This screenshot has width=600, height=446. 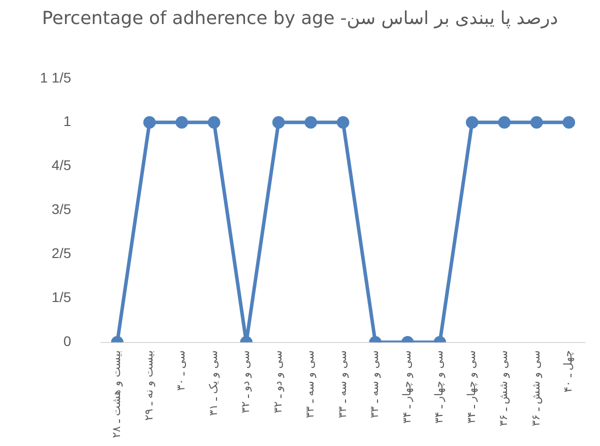 I want to click on x-tick-label: چهل ـ ۴۰, so click(x=568, y=371).